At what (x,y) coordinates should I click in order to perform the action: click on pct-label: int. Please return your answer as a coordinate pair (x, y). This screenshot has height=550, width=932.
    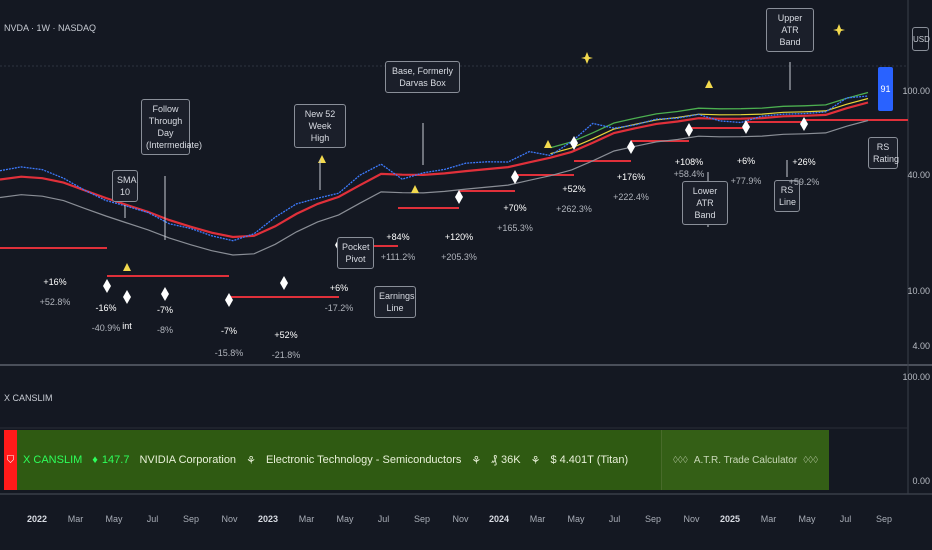
    Looking at the image, I should click on (127, 326).